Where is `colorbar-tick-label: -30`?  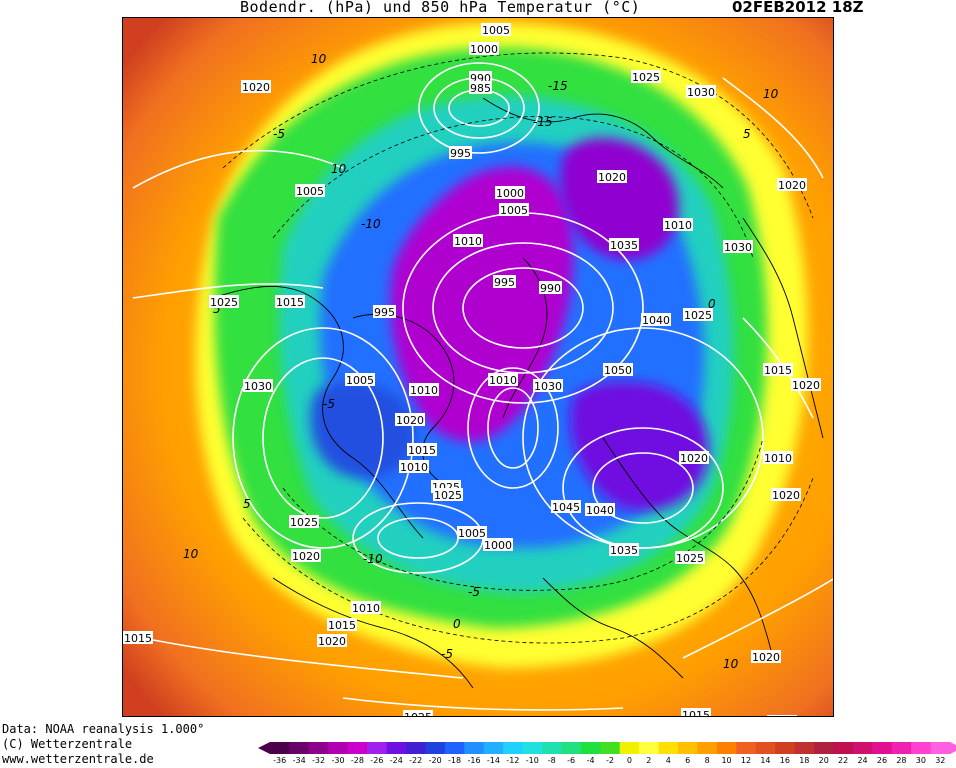
colorbar-tick-label: -30 is located at coordinates (338, 760).